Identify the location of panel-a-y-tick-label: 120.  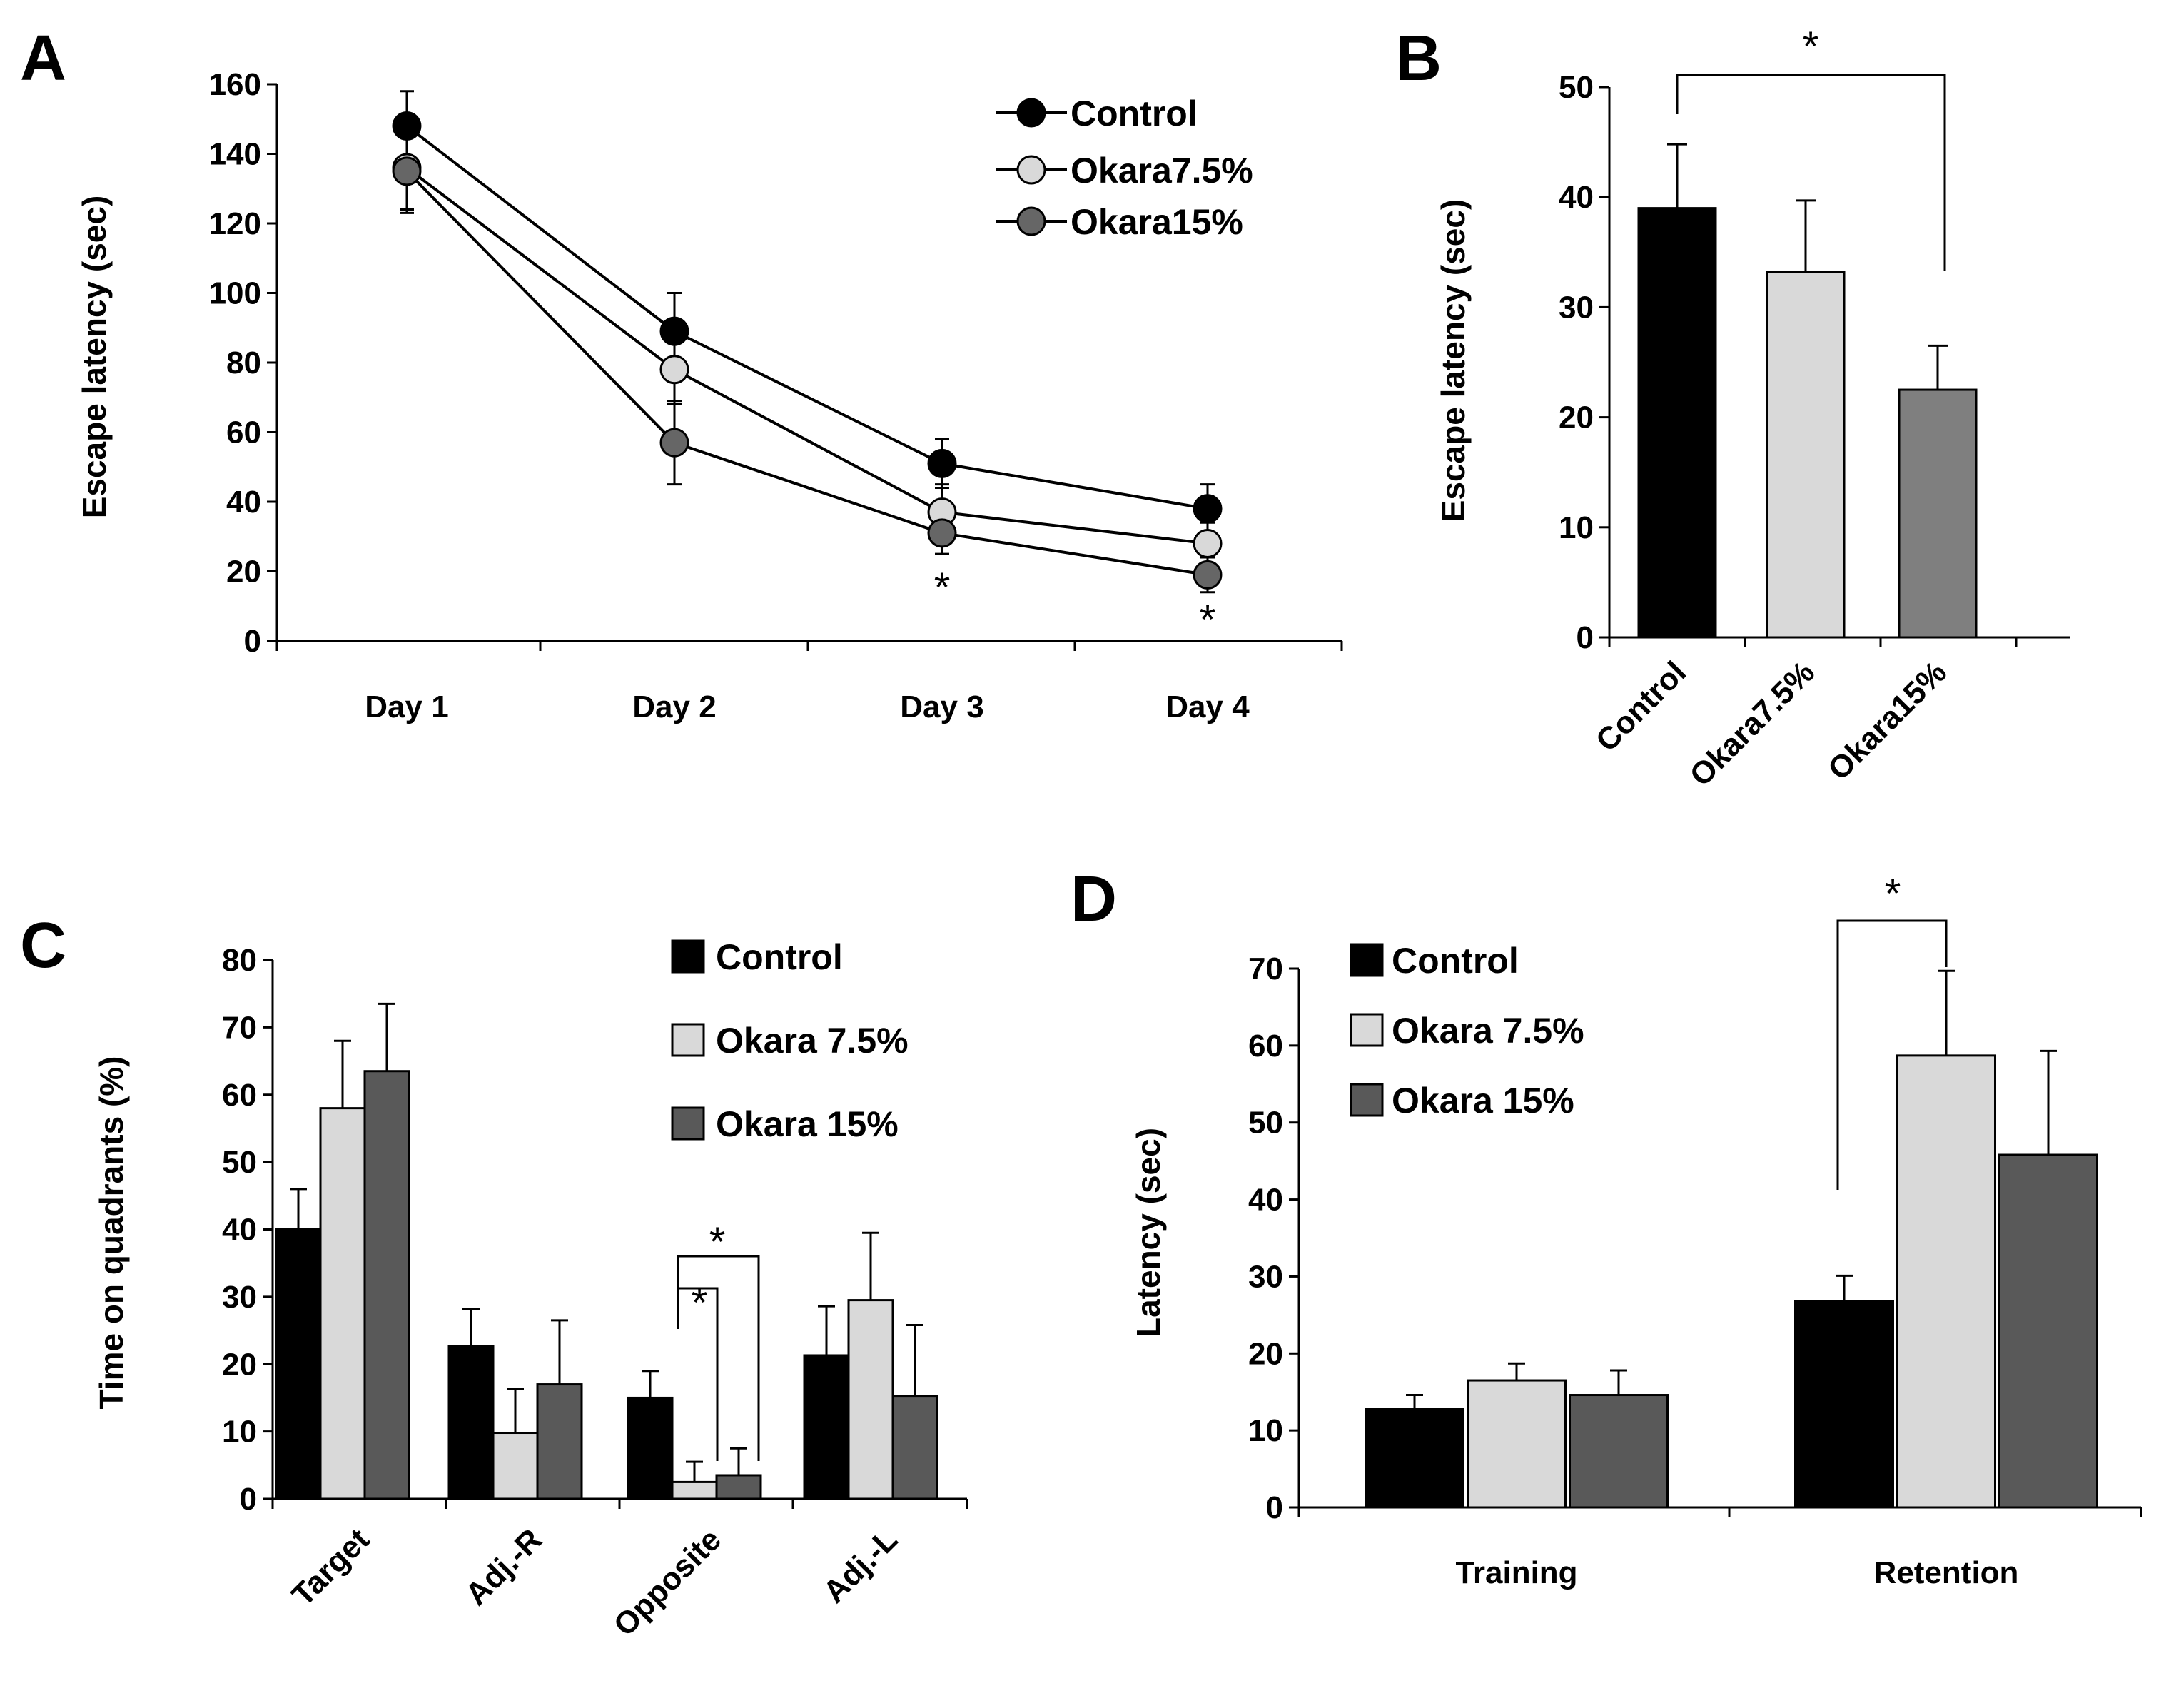
(235, 224).